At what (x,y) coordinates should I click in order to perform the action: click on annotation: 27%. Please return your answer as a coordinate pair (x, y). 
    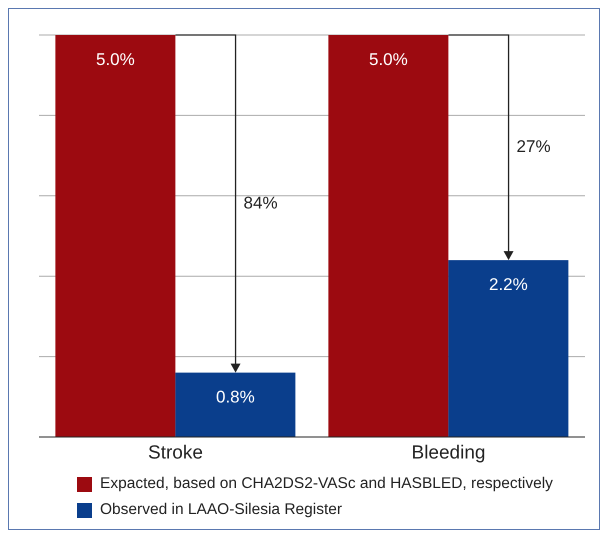
    Looking at the image, I should click on (533, 146).